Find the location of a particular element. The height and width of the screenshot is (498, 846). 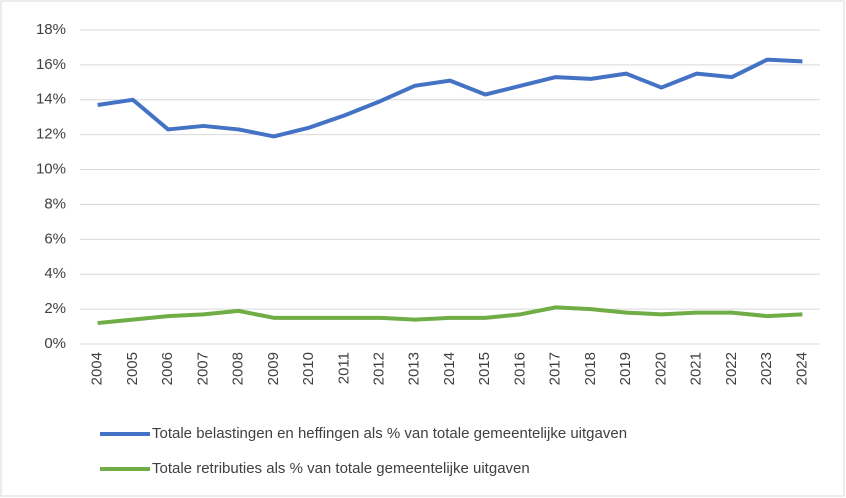

x-tick-label: 2008 is located at coordinates (238, 368).